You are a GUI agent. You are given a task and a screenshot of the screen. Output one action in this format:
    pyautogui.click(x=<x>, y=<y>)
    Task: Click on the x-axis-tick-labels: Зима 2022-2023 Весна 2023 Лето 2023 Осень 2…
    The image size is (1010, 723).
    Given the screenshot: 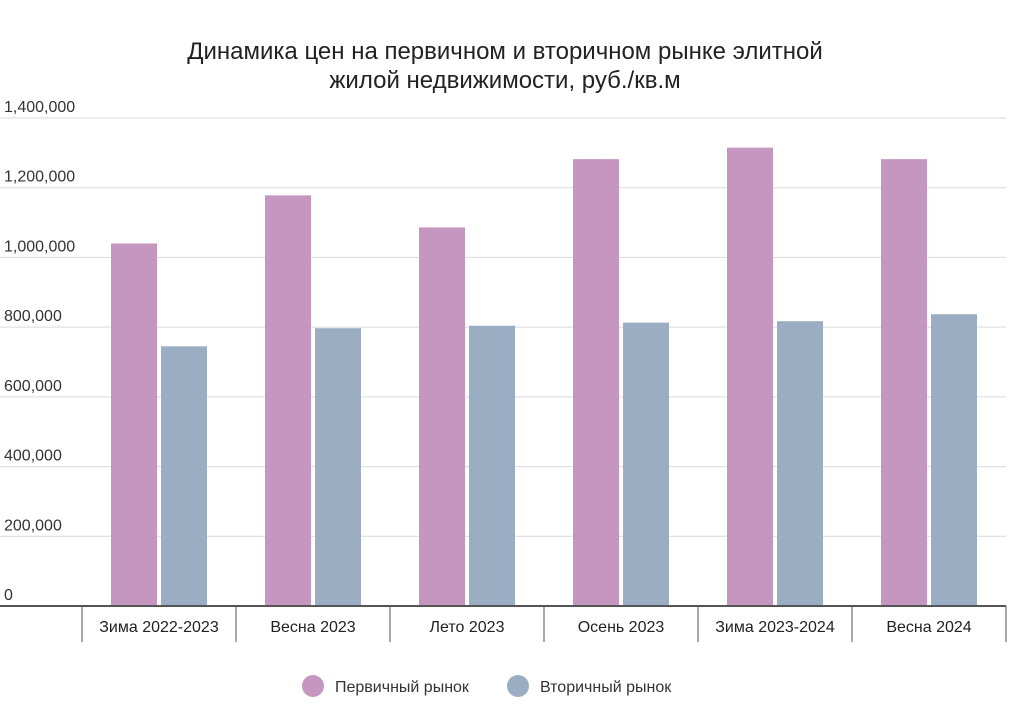 What is the action you would take?
    pyautogui.click(x=535, y=627)
    